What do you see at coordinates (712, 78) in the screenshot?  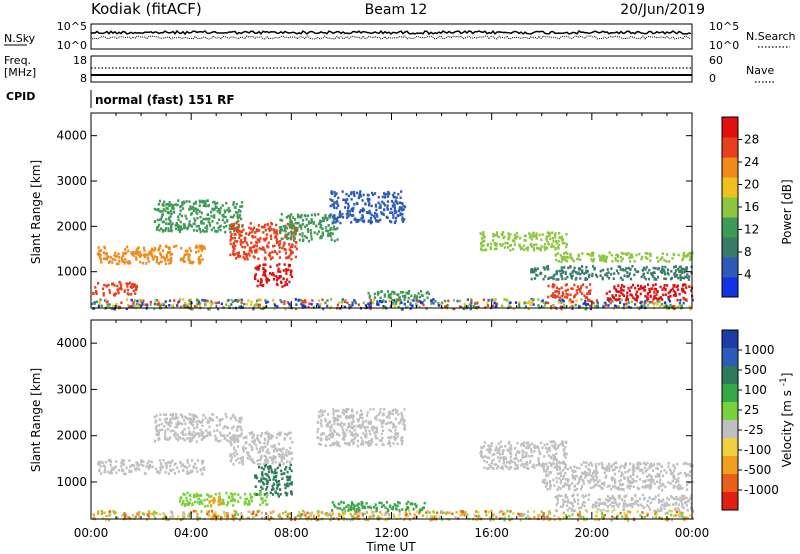 I see `nave-right-tick-bottom: 0` at bounding box center [712, 78].